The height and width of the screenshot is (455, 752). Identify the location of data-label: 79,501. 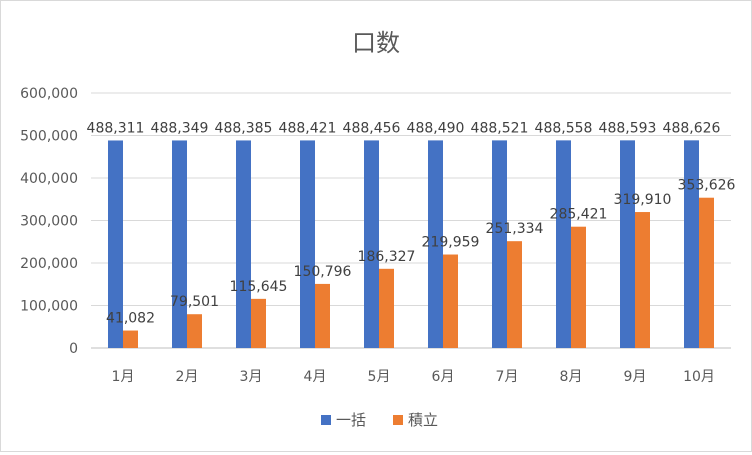
(194, 302).